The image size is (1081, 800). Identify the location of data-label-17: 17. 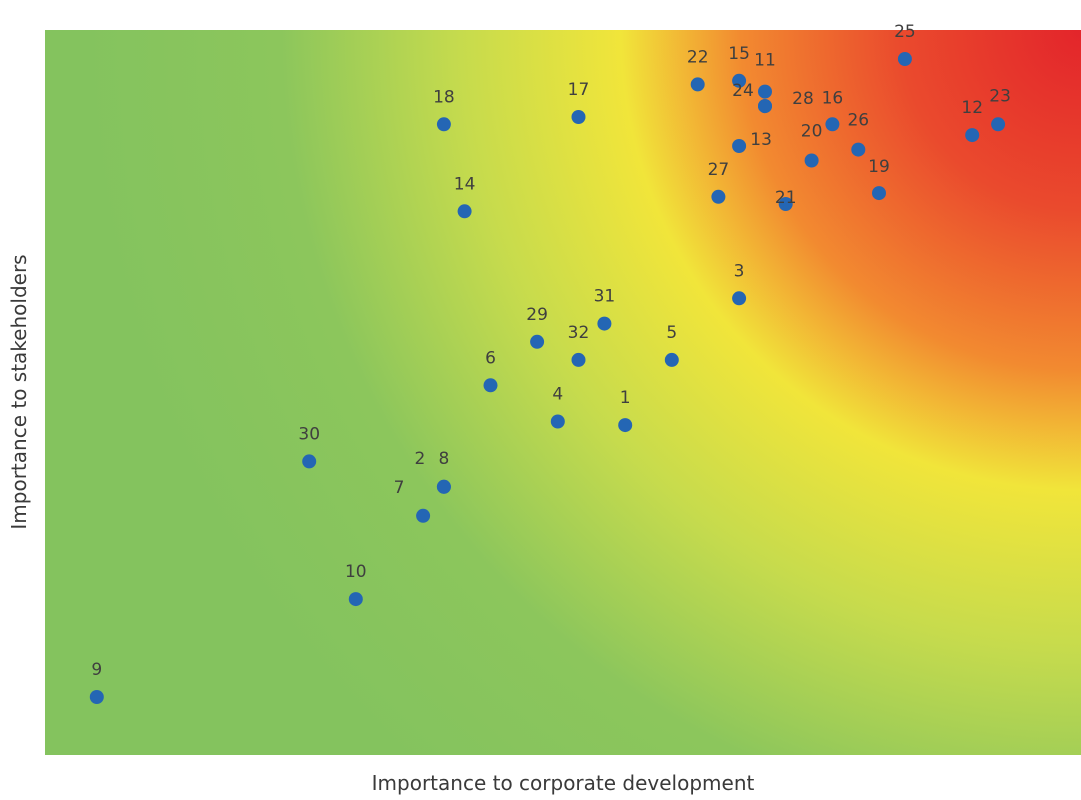
(579, 90).